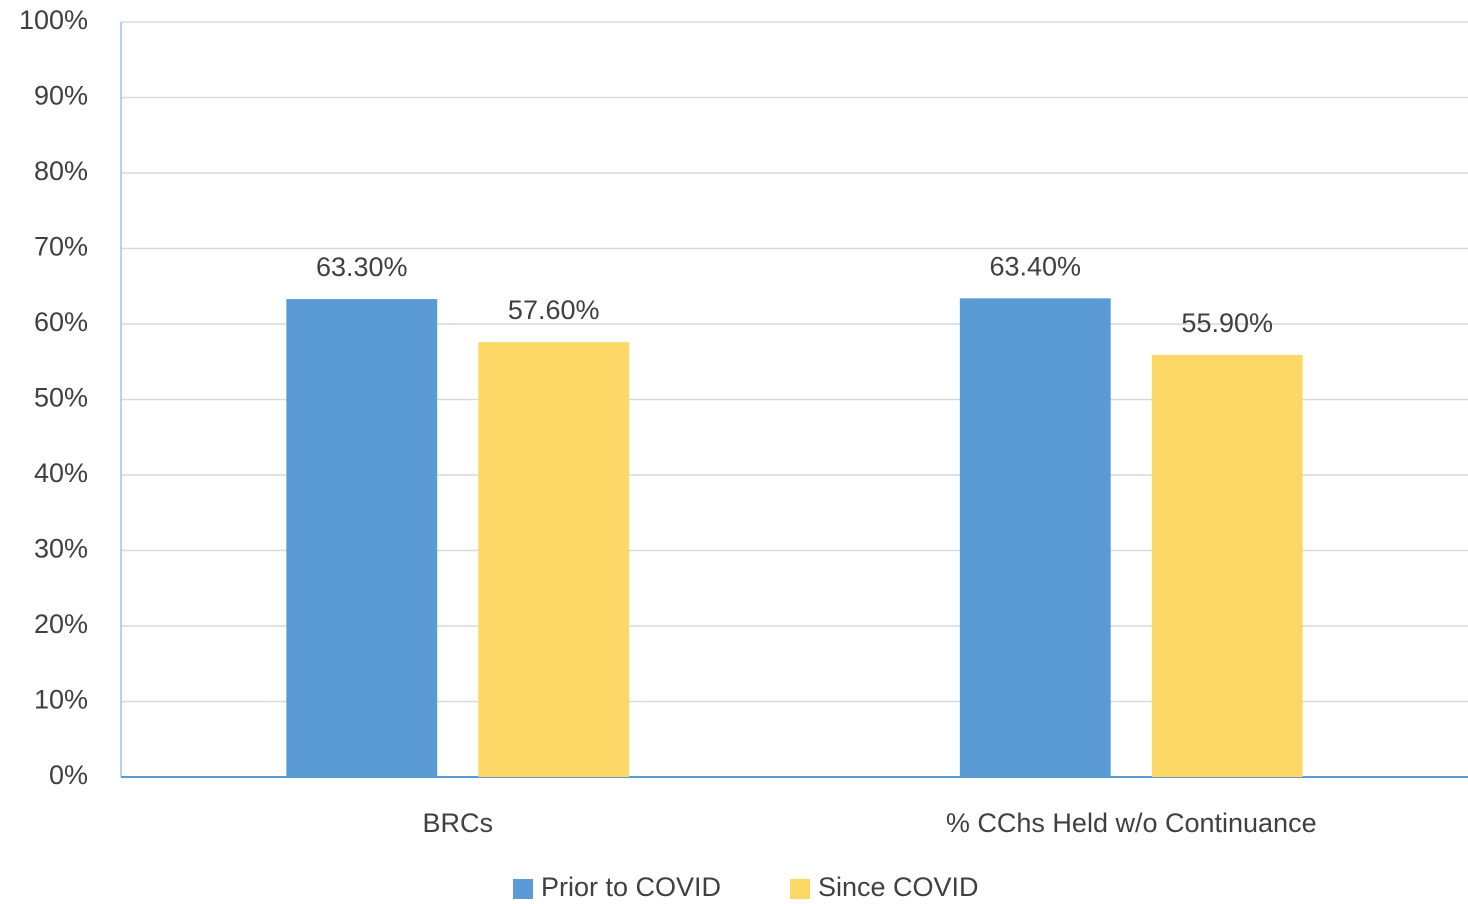 Image resolution: width=1468 pixels, height=904 pixels. What do you see at coordinates (61, 549) in the screenshot?
I see `y-tick-label: 30%` at bounding box center [61, 549].